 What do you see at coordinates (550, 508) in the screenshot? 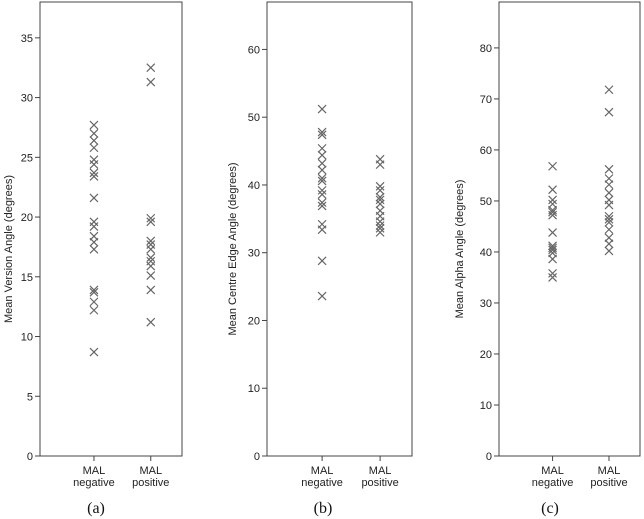
I see `panel-caption: (c)` at bounding box center [550, 508].